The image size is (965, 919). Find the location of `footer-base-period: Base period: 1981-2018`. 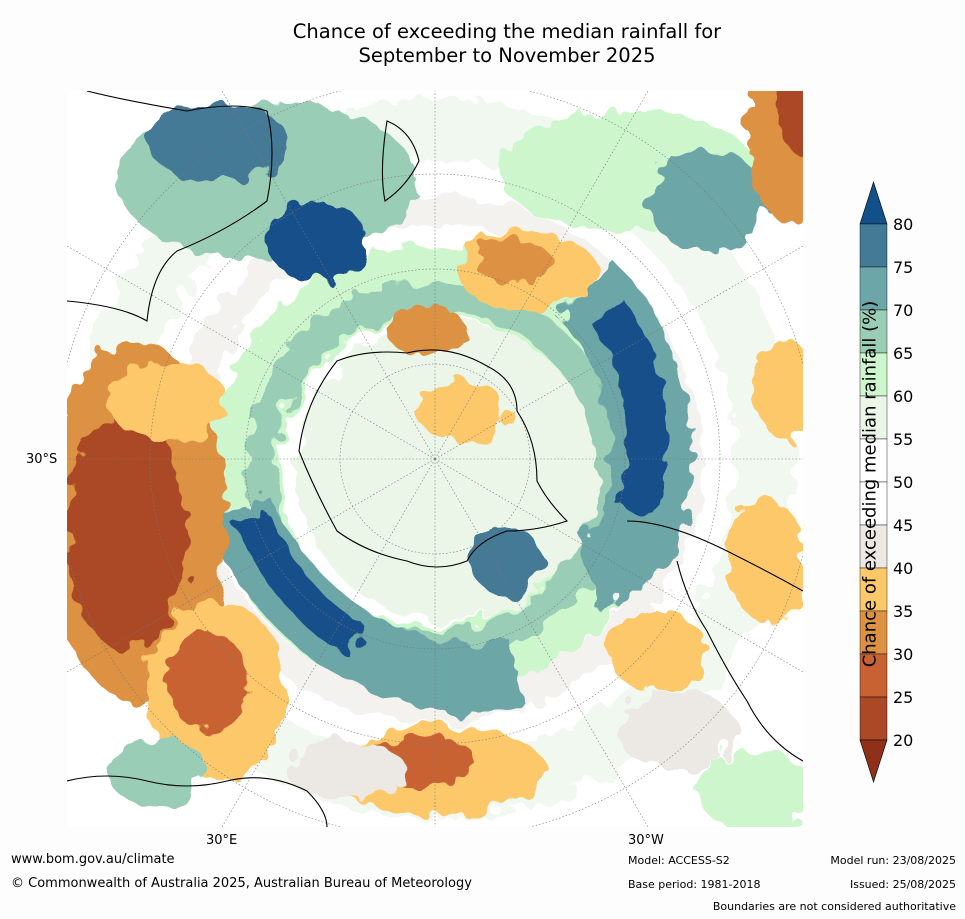

footer-base-period: Base period: 1981-2018 is located at coordinates (694, 884).